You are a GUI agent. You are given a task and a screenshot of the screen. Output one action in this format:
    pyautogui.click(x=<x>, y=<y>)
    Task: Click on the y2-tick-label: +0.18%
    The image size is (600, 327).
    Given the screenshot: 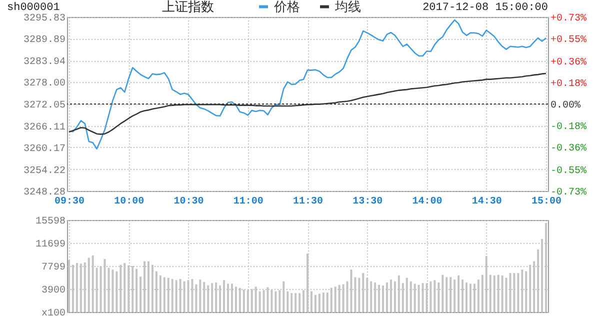 What is the action you would take?
    pyautogui.click(x=568, y=84)
    